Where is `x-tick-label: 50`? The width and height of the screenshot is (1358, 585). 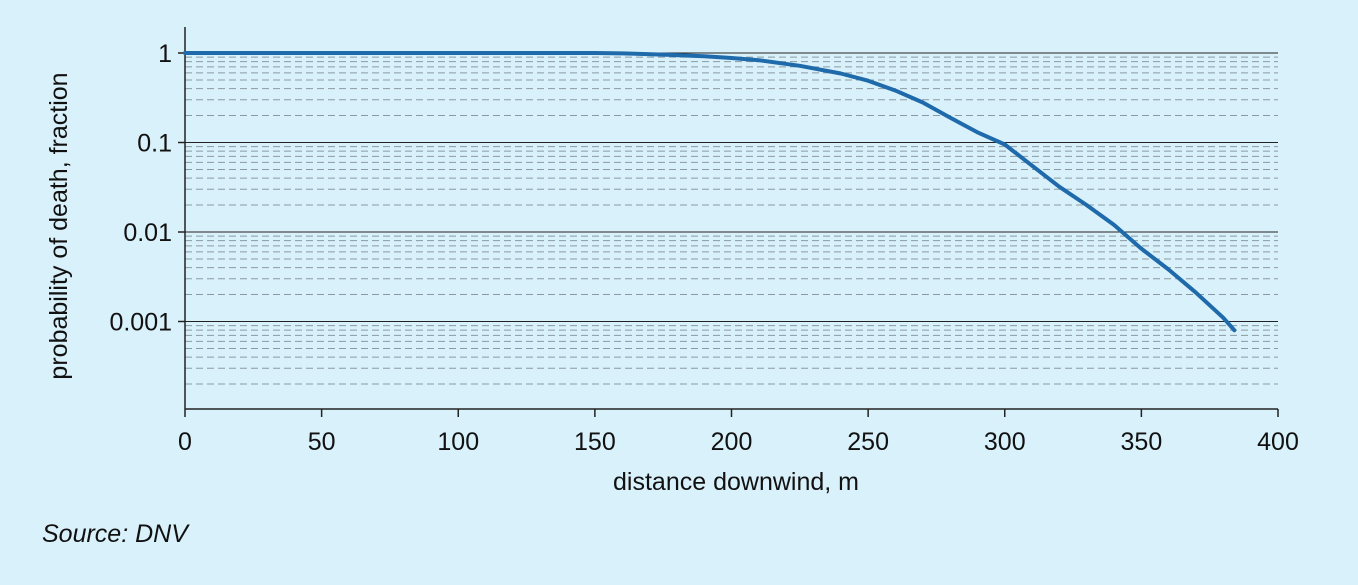 x-tick-label: 50 is located at coordinates (322, 442).